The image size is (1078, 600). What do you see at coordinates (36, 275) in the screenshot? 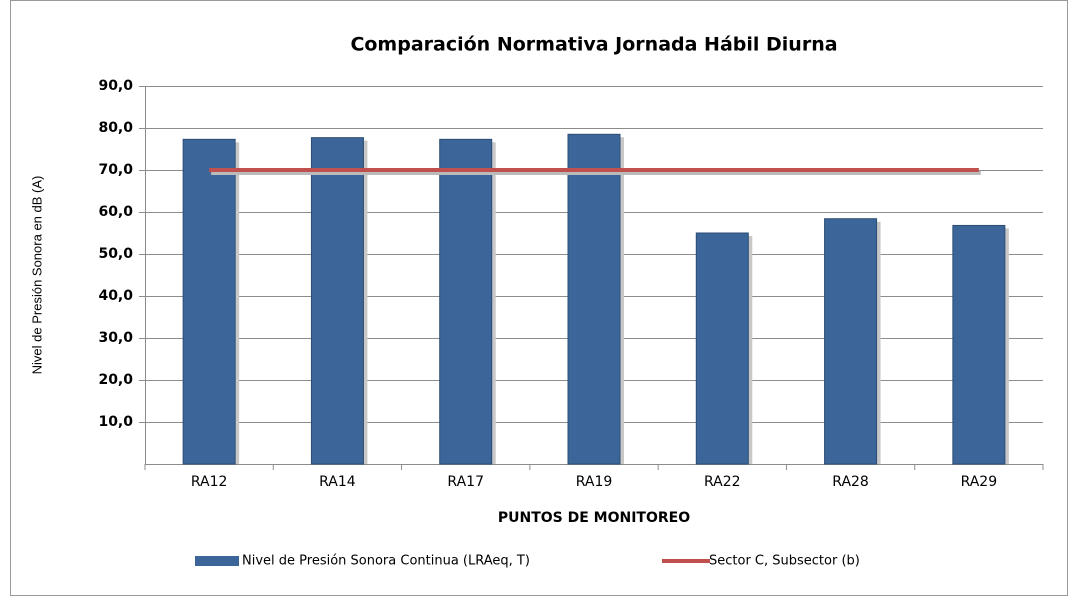
I see `y-axis-title: Nivel de Presión Sonora en dB (A)` at bounding box center [36, 275].